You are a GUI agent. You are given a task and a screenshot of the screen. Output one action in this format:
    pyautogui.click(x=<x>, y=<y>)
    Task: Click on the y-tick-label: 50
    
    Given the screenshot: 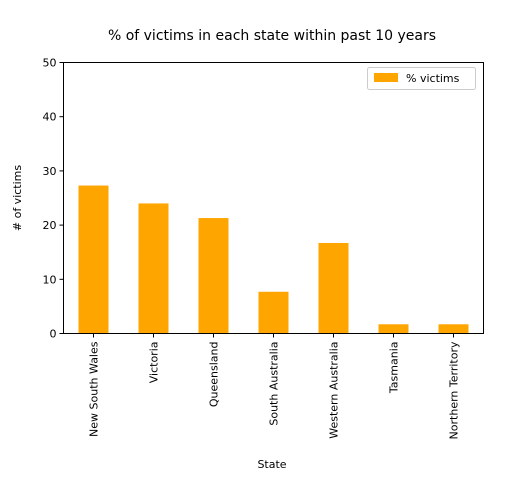 What is the action you would take?
    pyautogui.click(x=50, y=63)
    